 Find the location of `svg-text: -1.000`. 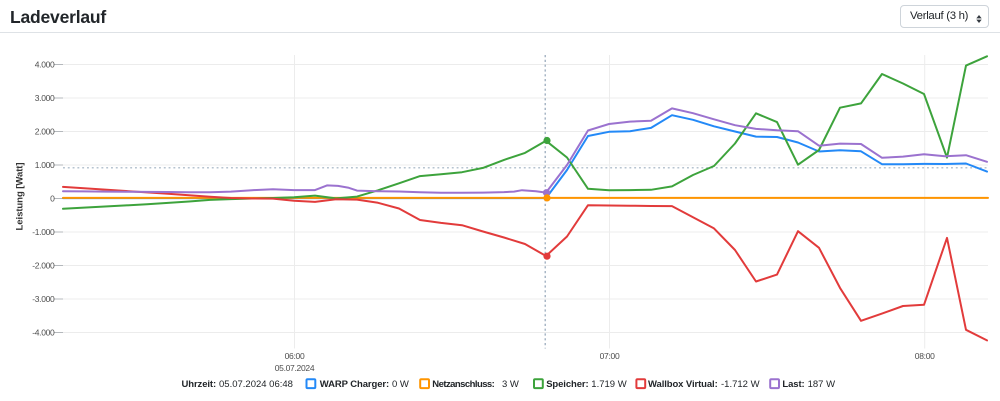

svg-text: -1.000 is located at coordinates (43, 232).